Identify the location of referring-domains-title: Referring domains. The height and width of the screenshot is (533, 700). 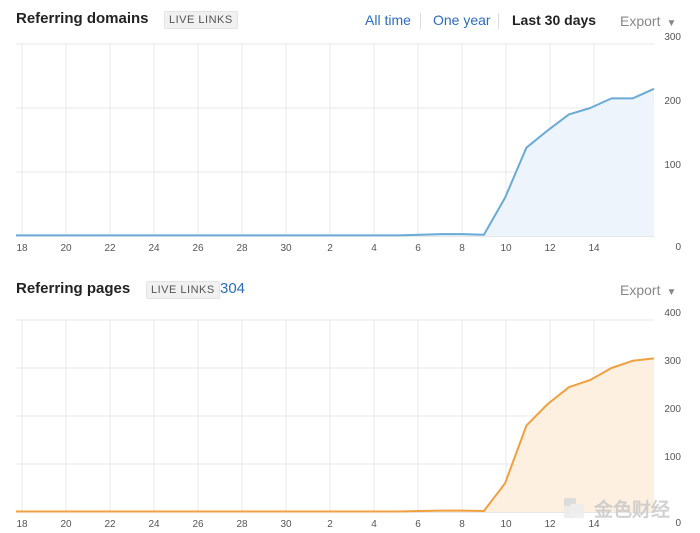
(82, 18).